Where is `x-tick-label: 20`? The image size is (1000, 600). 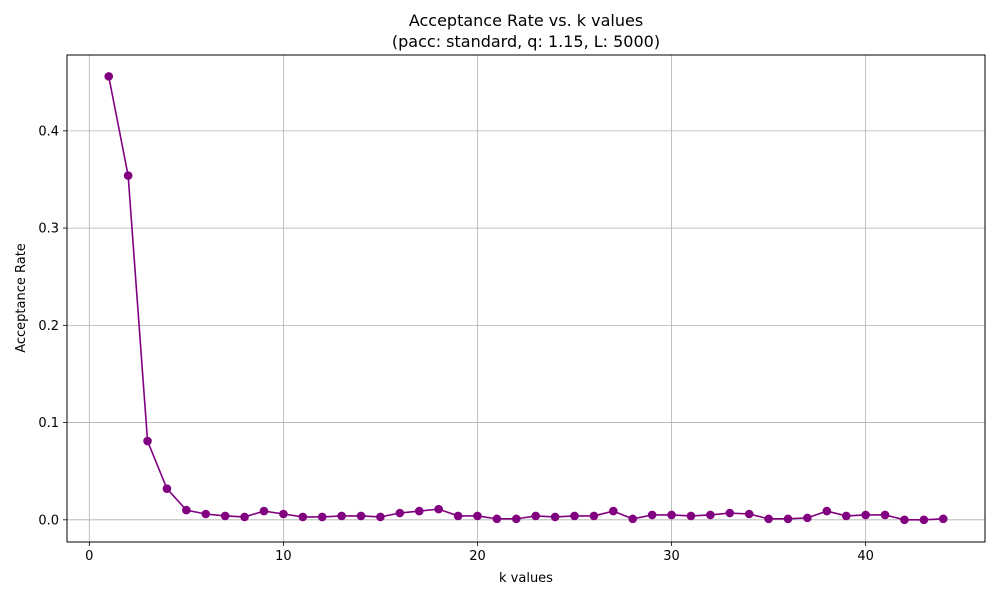 x-tick-label: 20 is located at coordinates (477, 556).